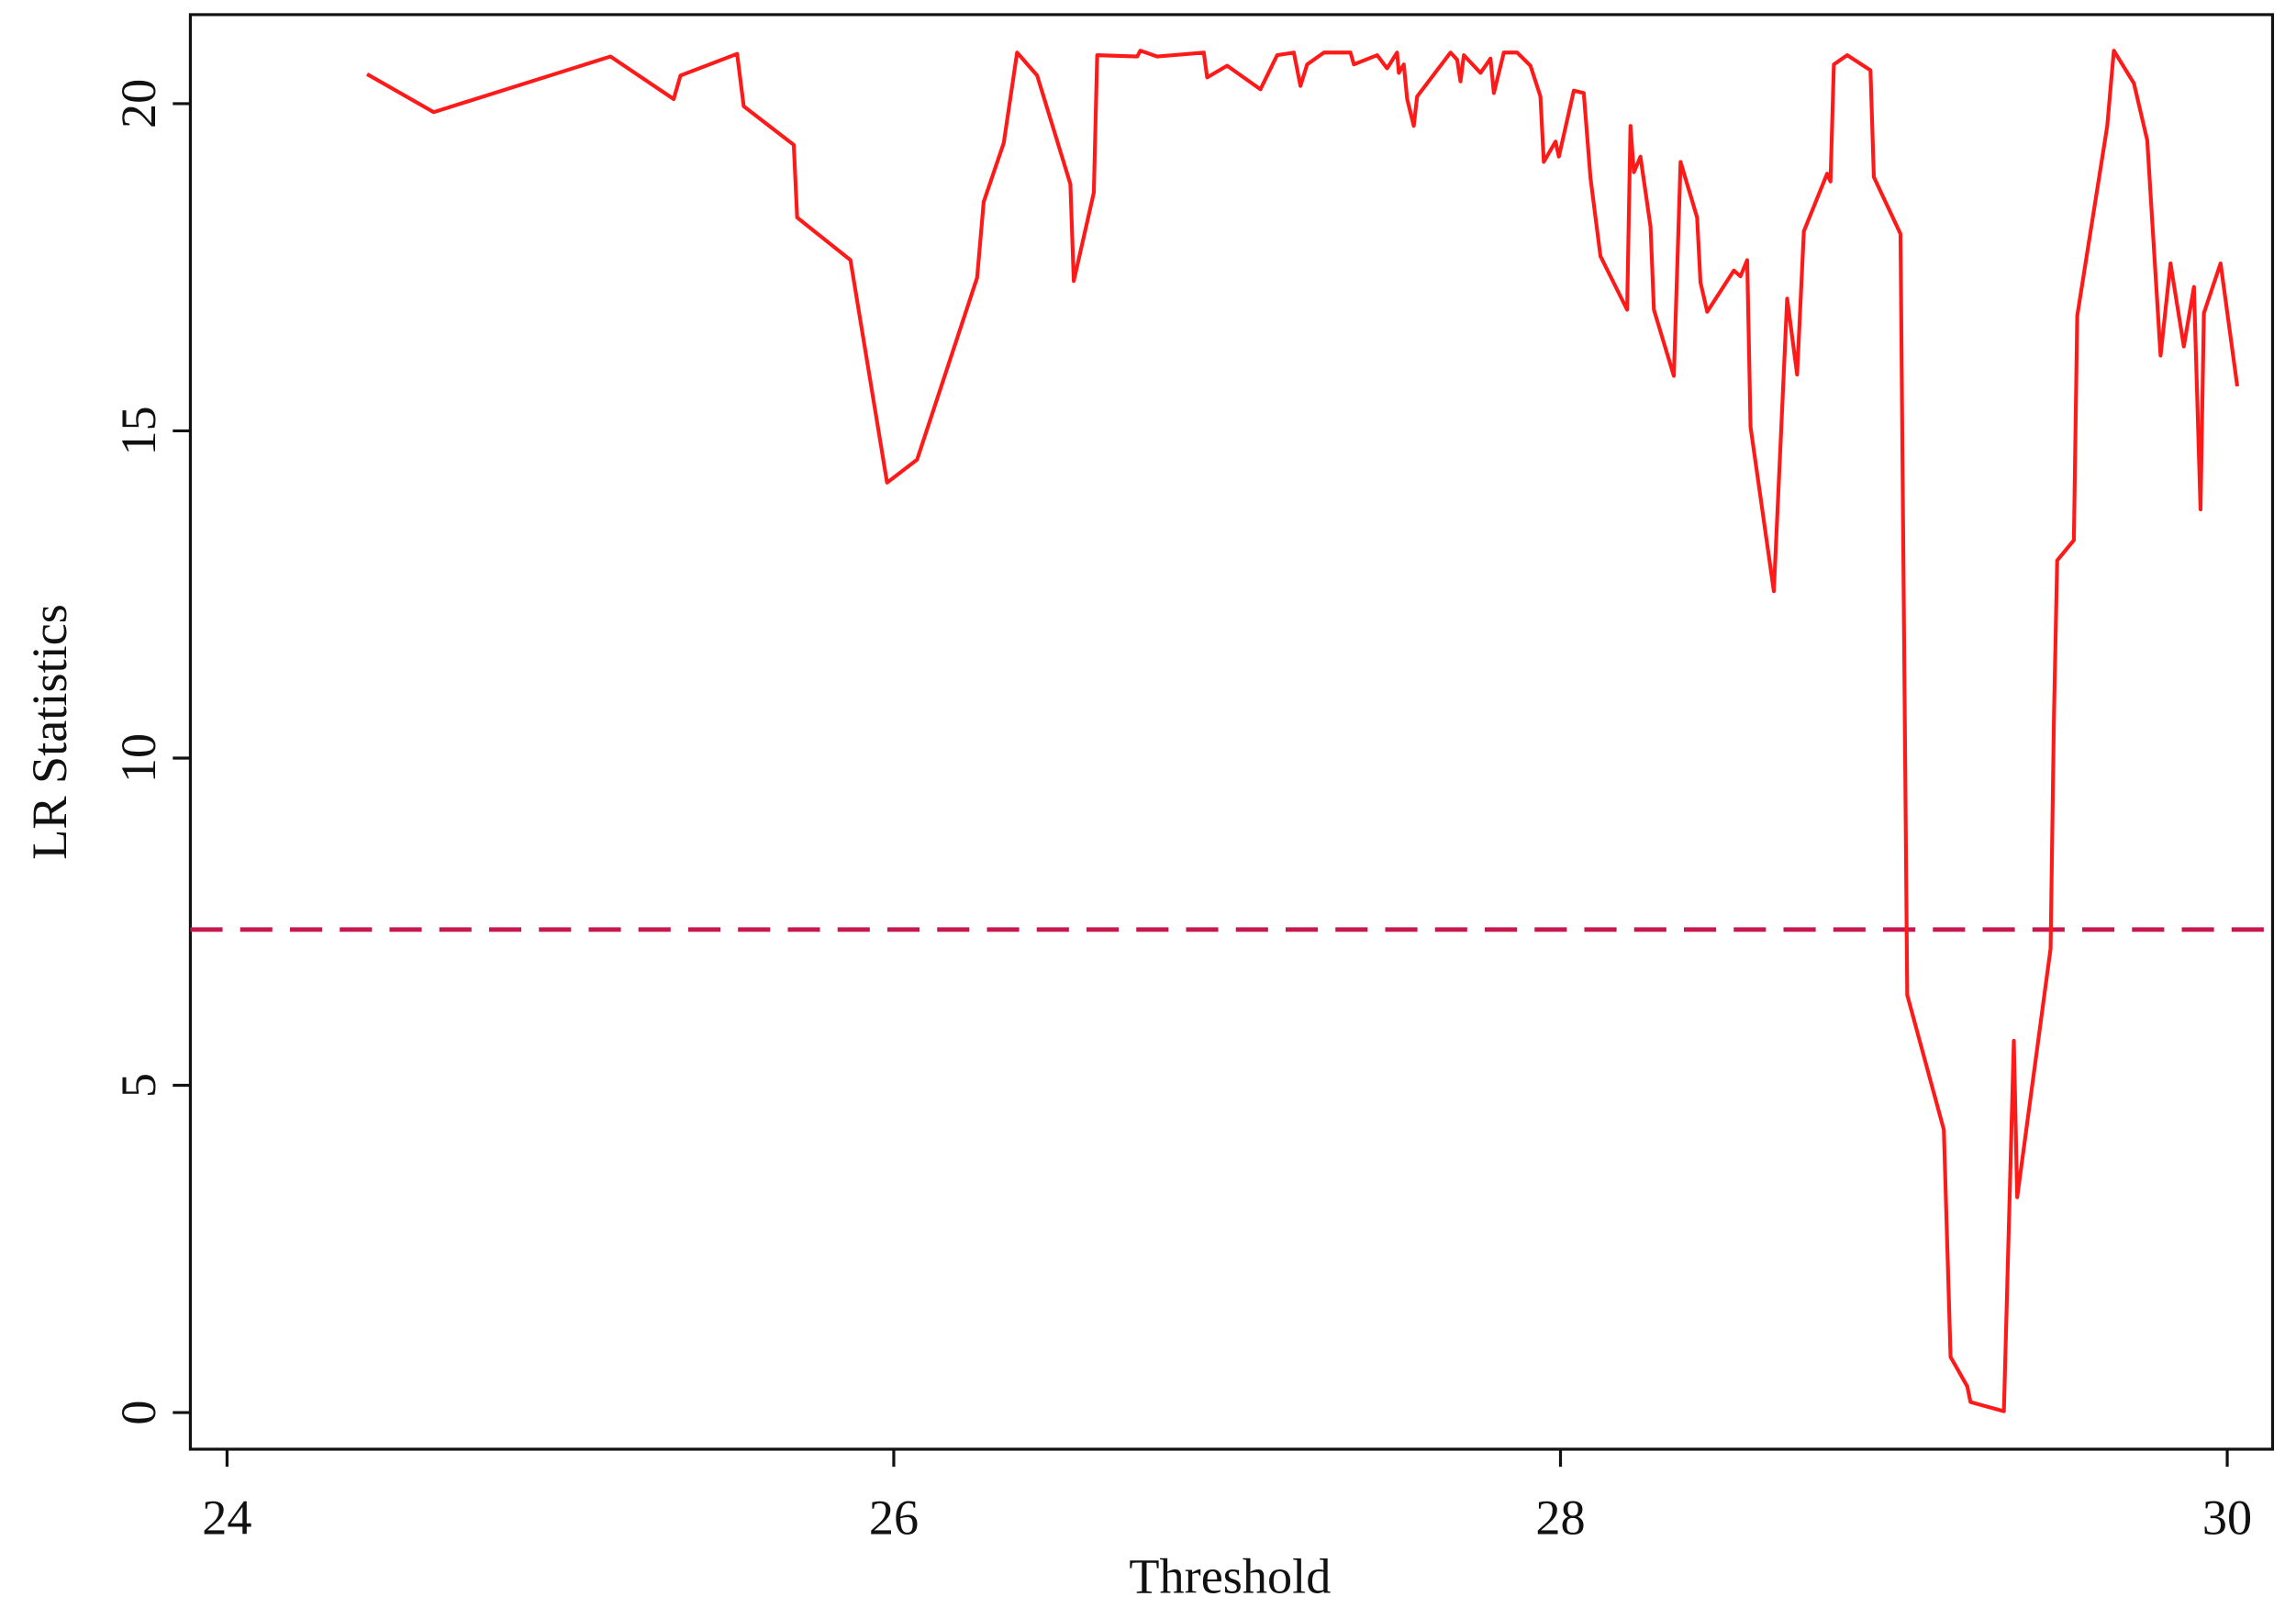 The width and height of the screenshot is (2296, 1619). What do you see at coordinates (1230, 1575) in the screenshot?
I see `x-axis-label: Threshold` at bounding box center [1230, 1575].